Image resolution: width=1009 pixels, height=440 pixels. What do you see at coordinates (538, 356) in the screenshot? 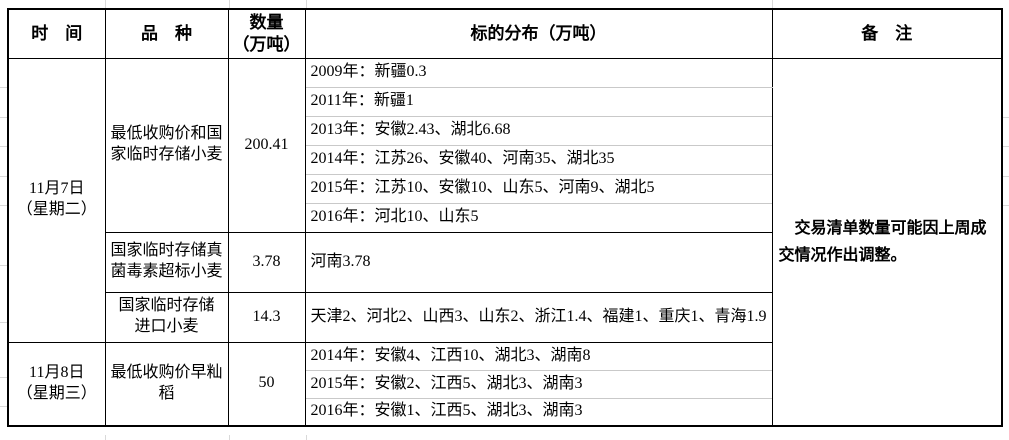
I see `cell-dist-rice-2014: 2014年：安徽4、江西10、湖北3、湖南8` at bounding box center [538, 356].